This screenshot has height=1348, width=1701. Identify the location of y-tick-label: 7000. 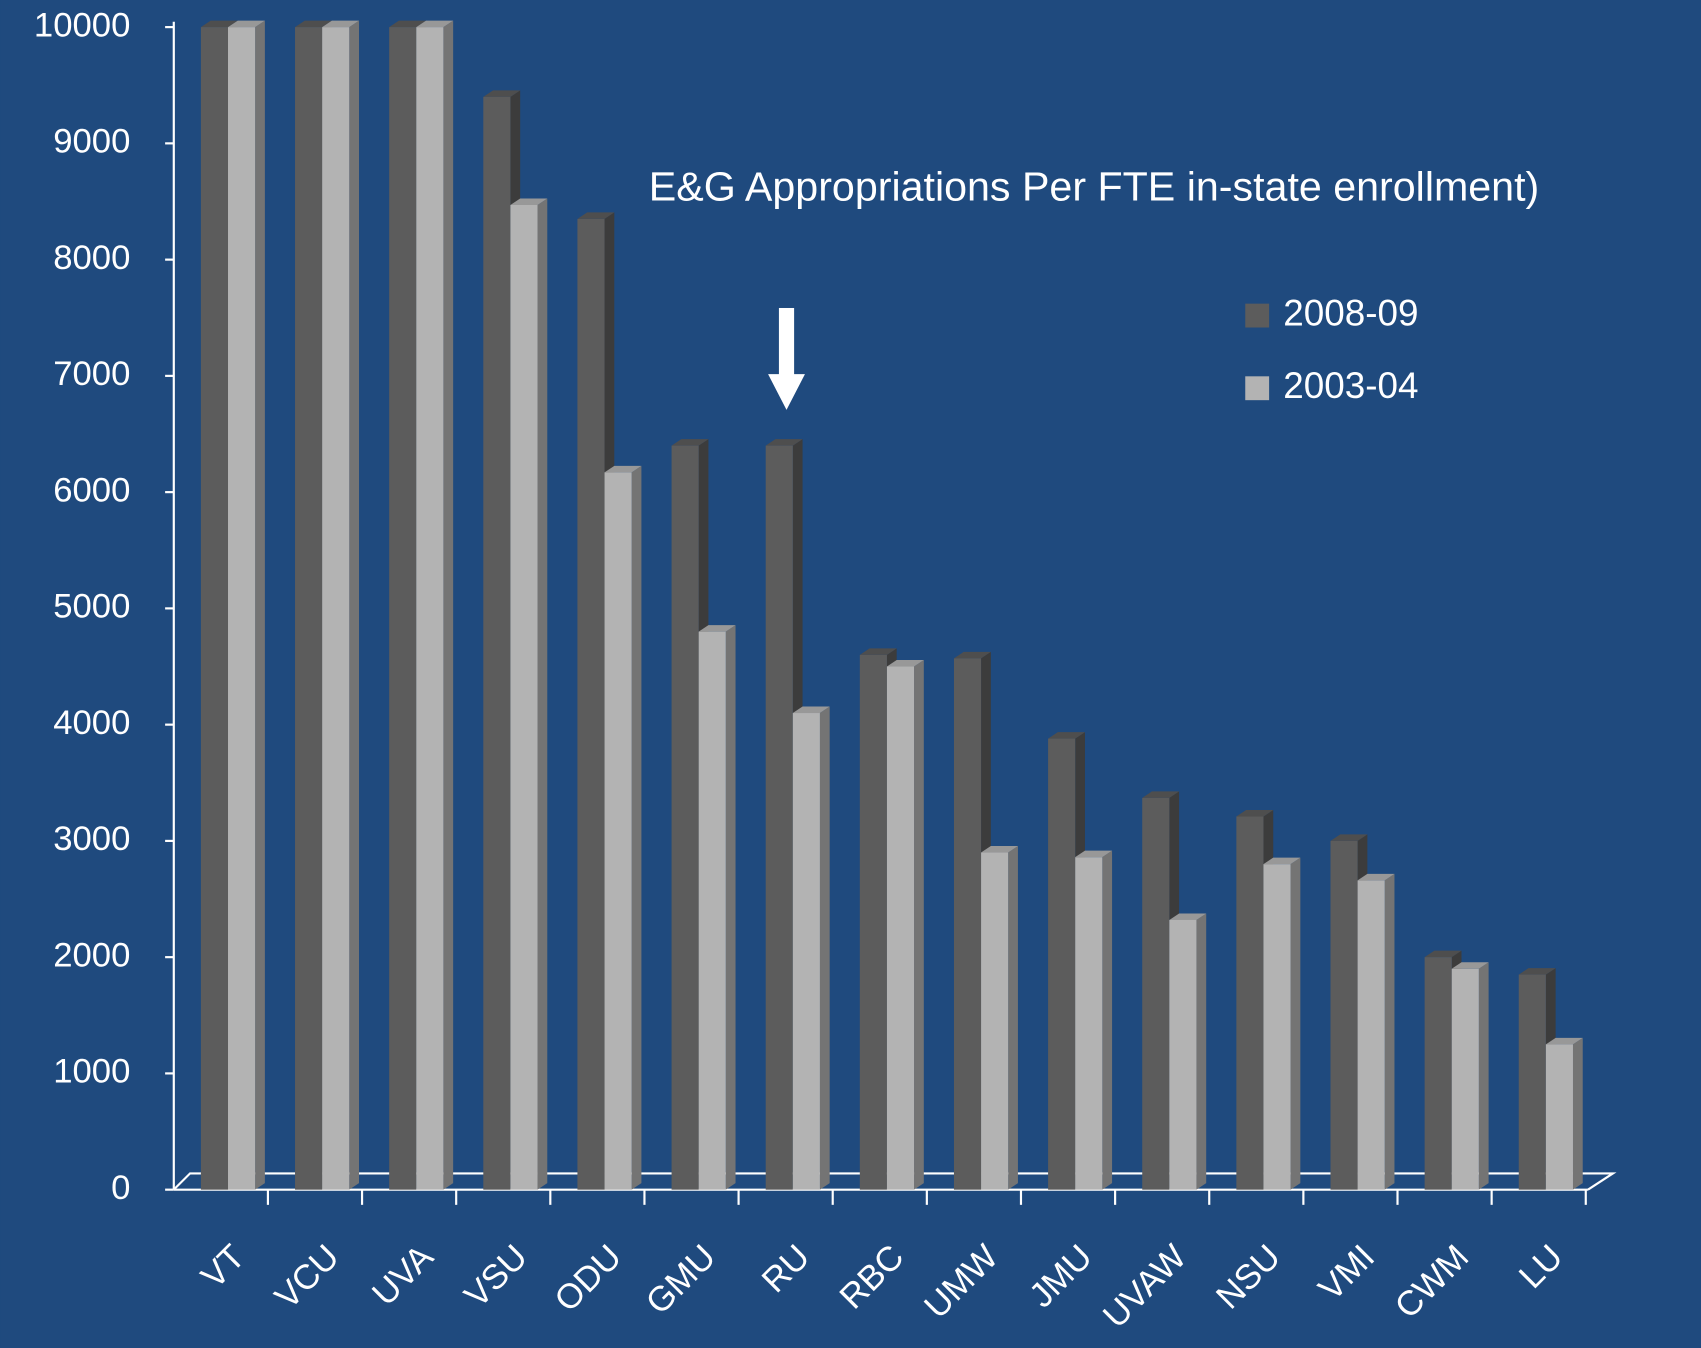
(91, 374).